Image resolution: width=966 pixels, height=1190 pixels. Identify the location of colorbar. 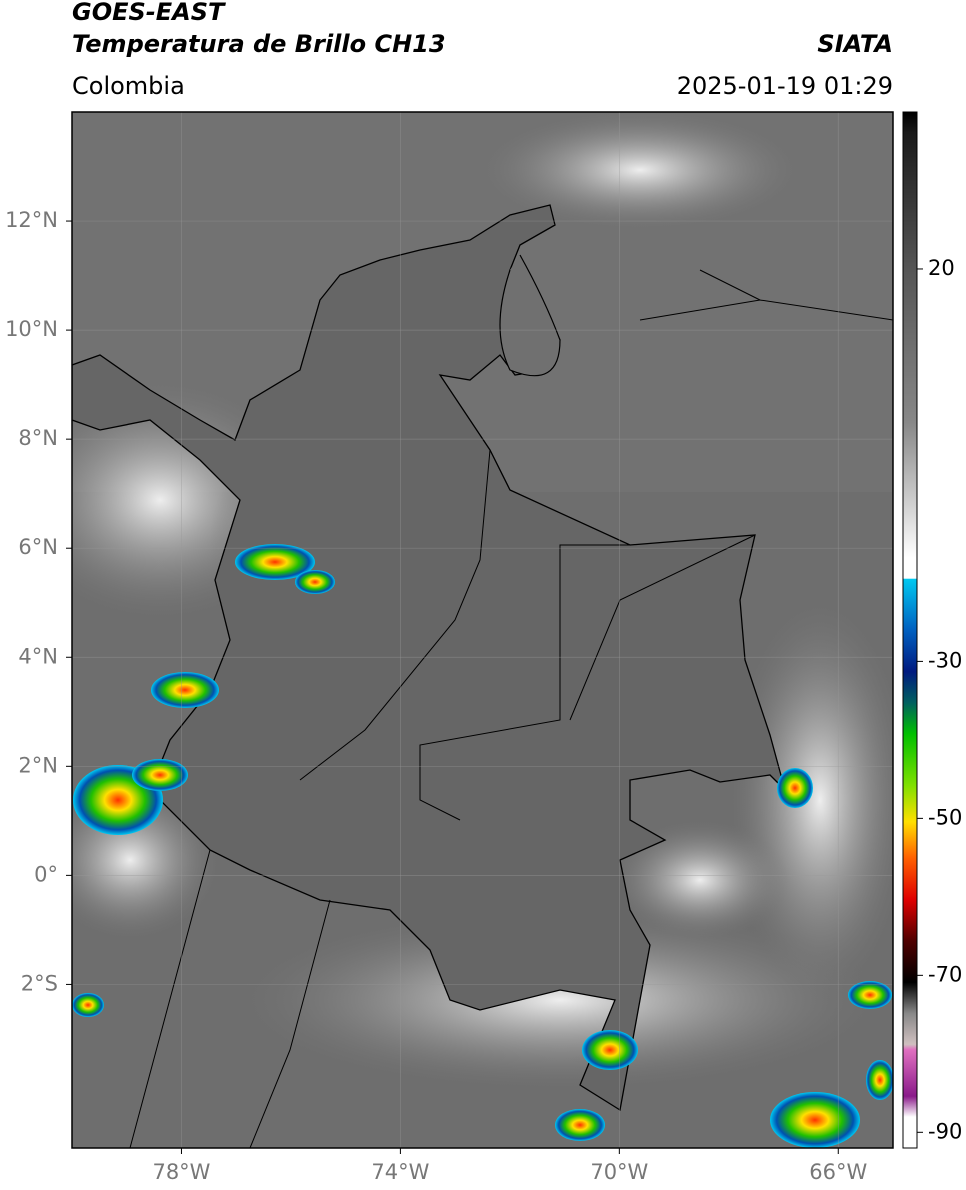
(910, 630).